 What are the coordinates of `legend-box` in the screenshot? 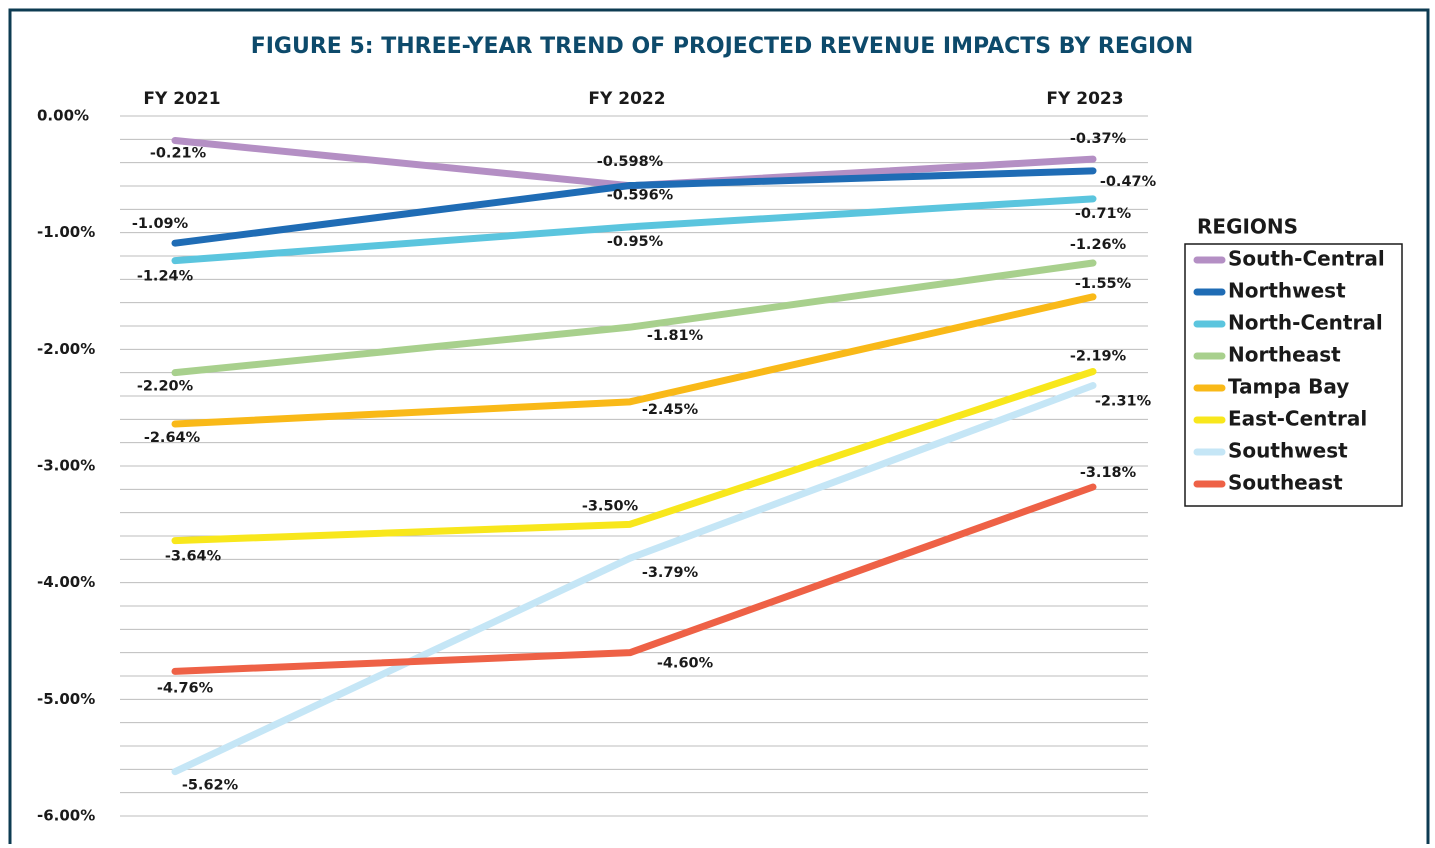 It's located at (1293, 375).